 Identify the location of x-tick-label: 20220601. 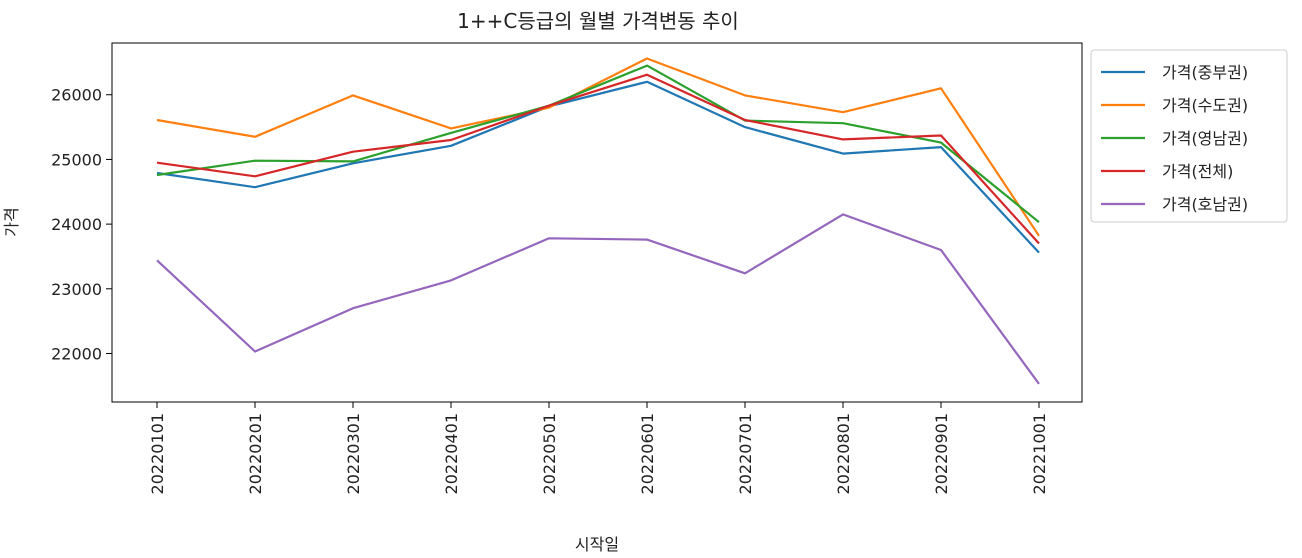
(647, 453).